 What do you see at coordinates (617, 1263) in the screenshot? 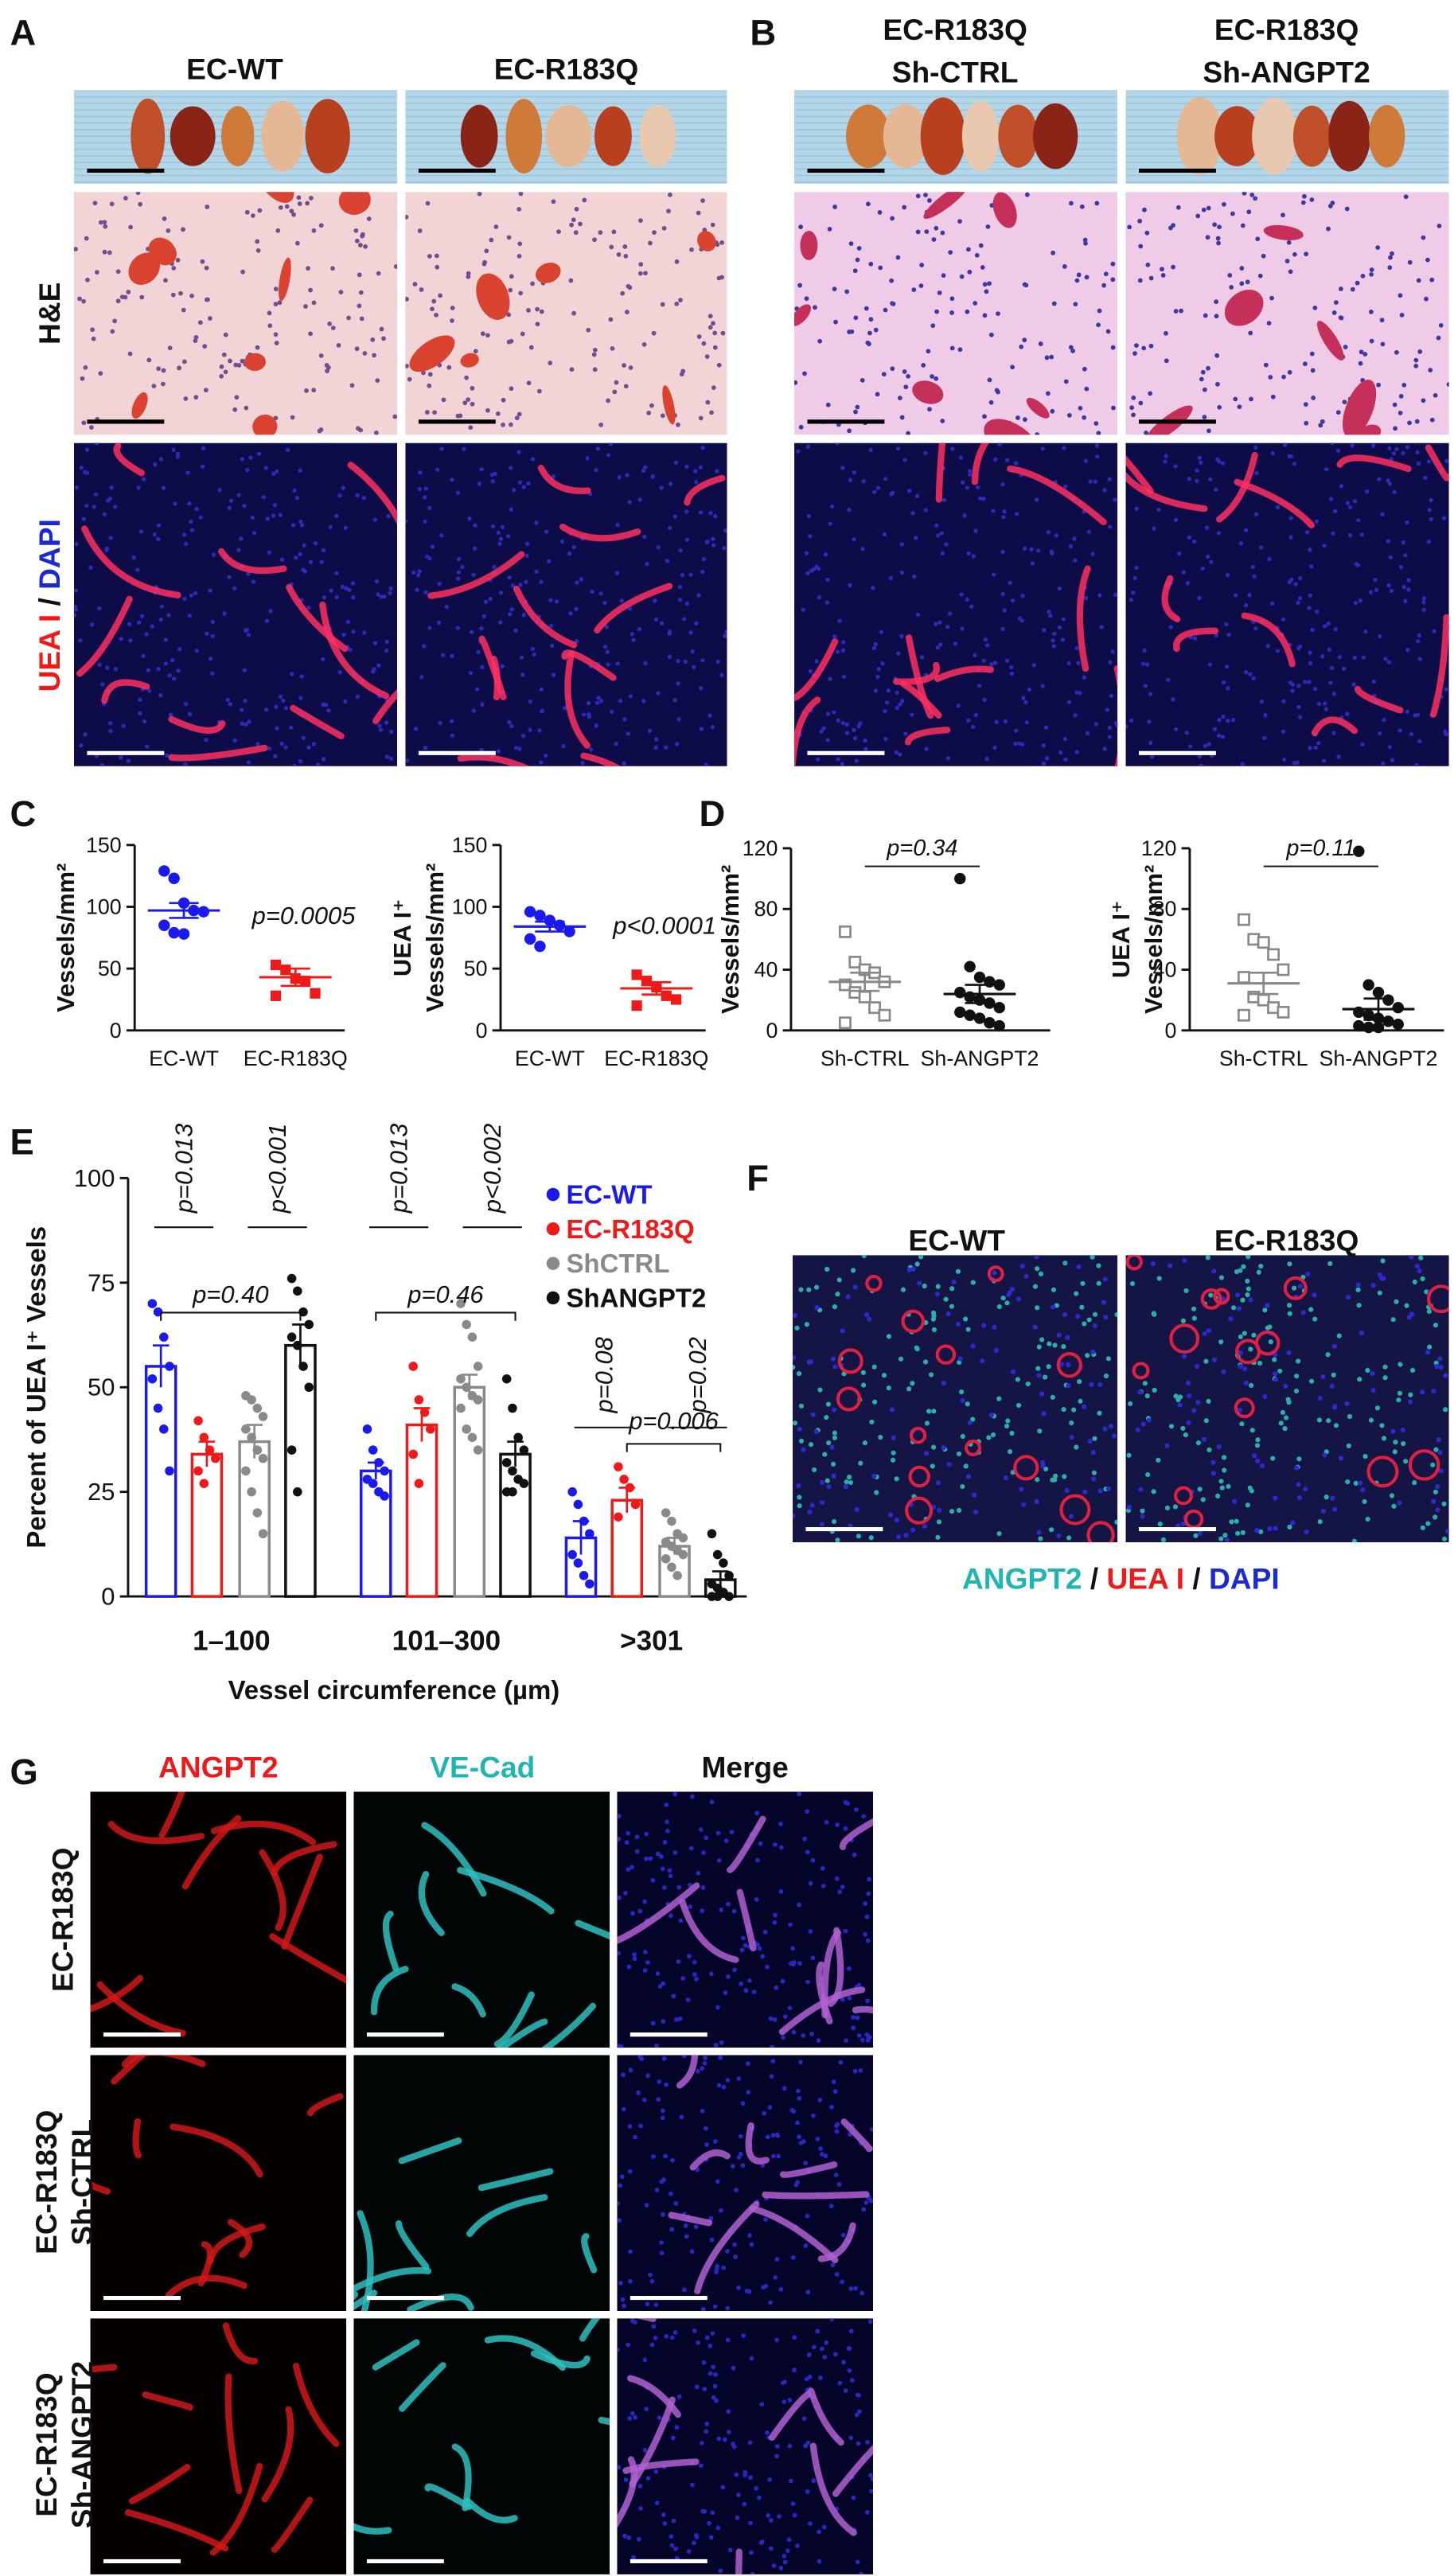
I see `legend-label: ShCTRL` at bounding box center [617, 1263].